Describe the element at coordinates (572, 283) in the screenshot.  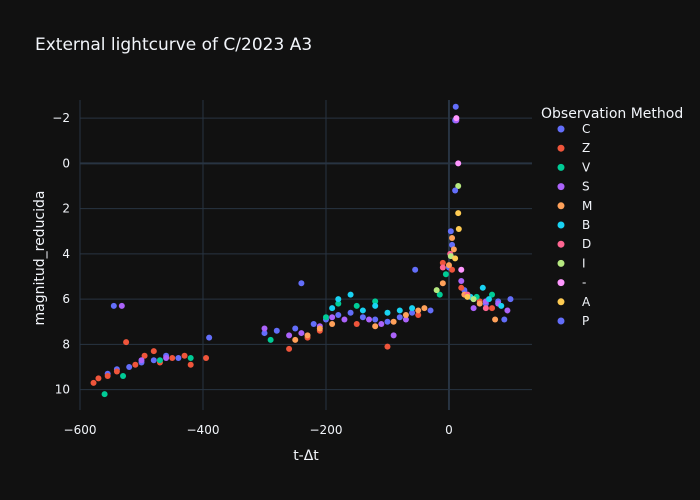
I see `legend-item: -` at that location.